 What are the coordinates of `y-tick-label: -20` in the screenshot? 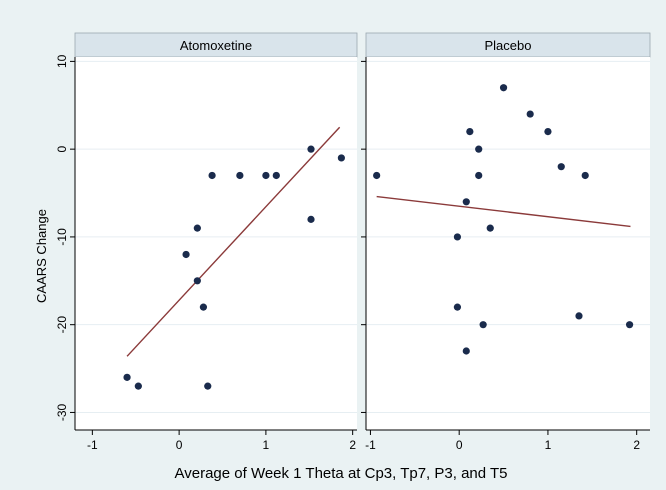 It's located at (62, 325).